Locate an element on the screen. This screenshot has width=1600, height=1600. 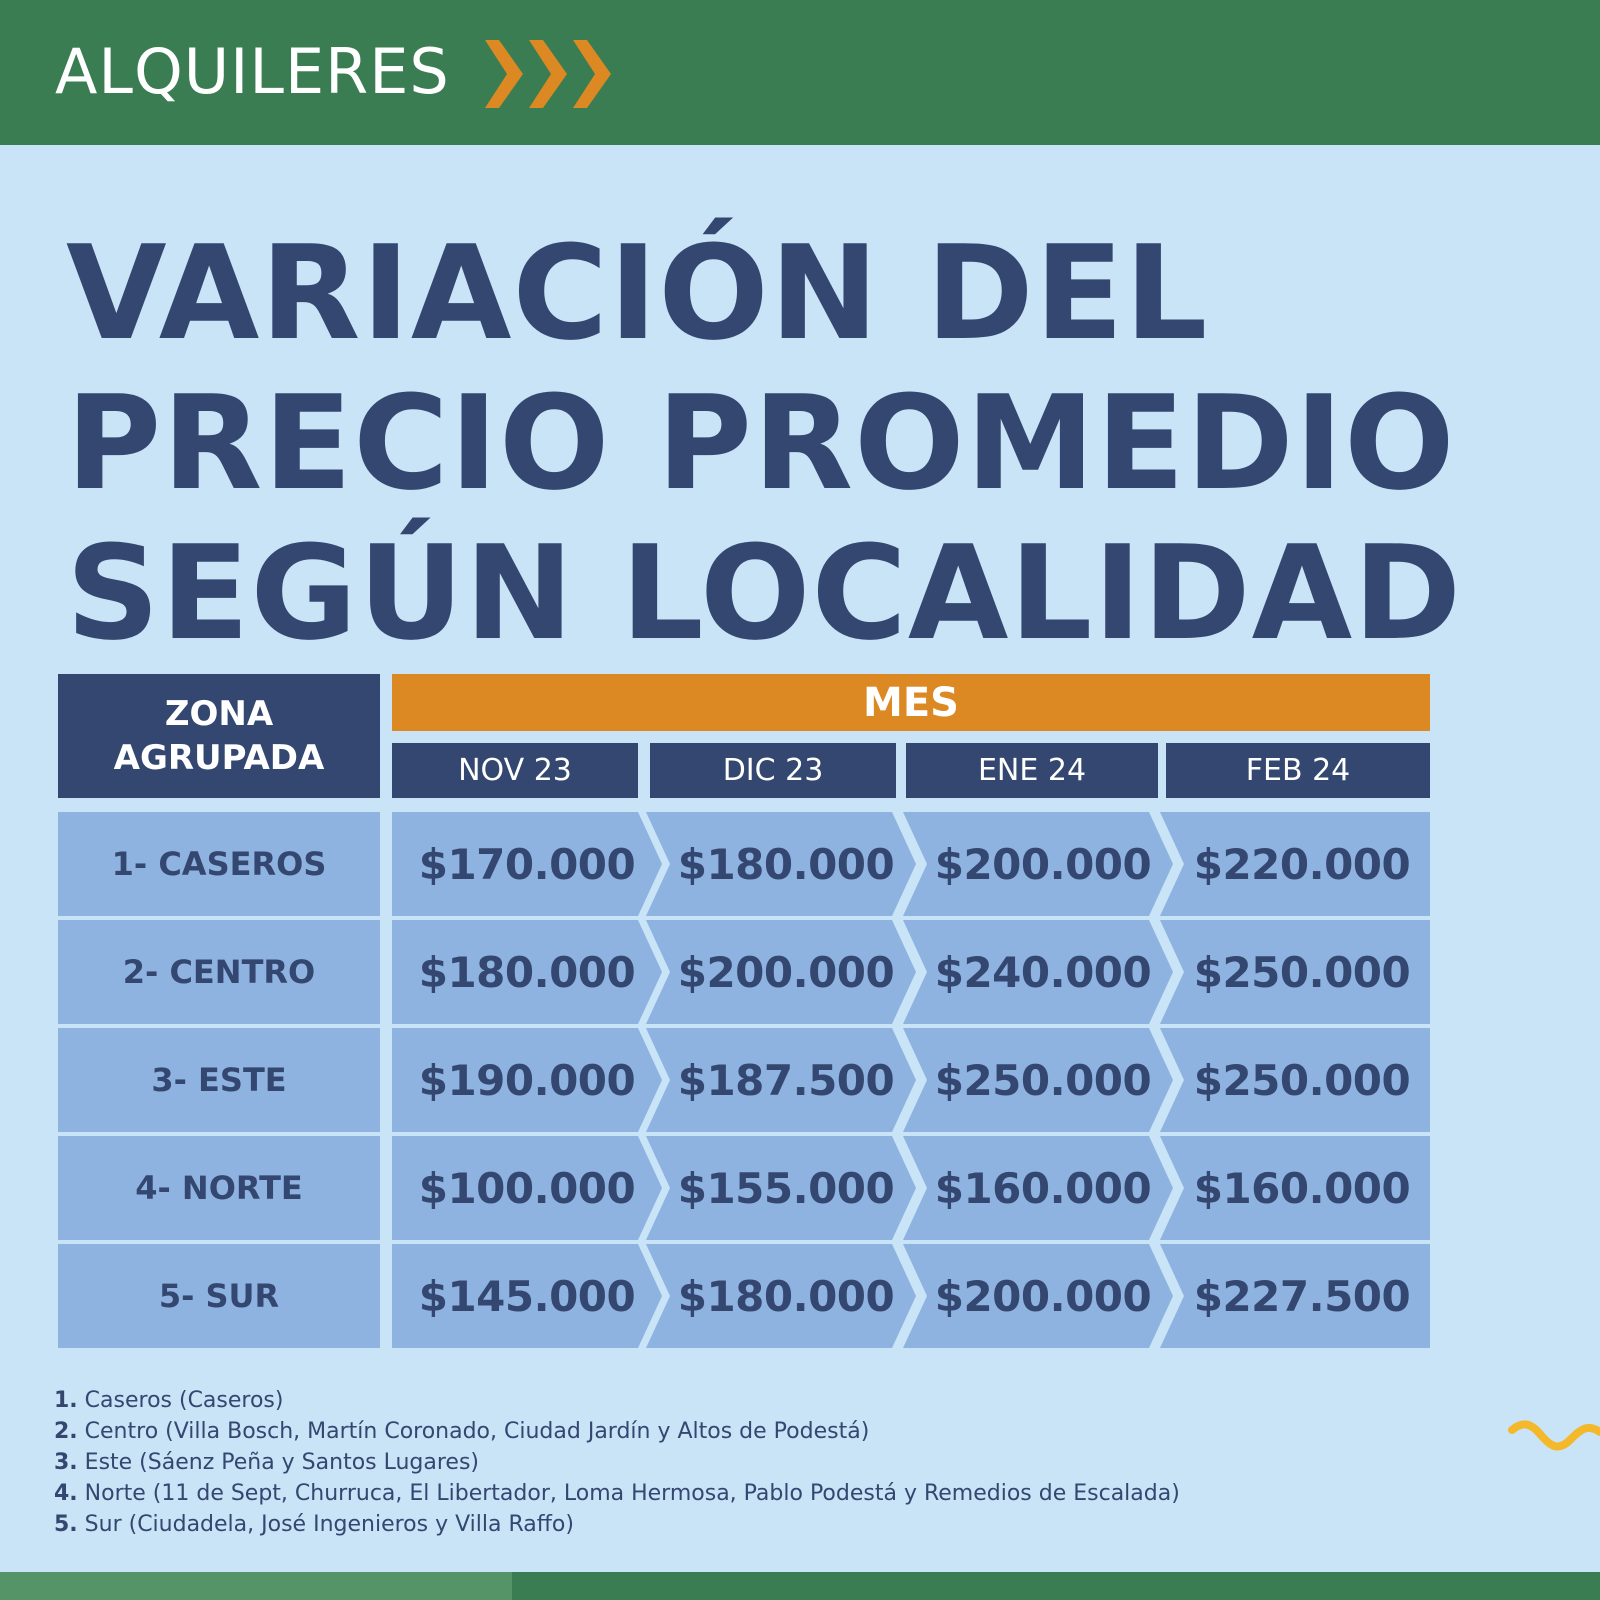
footnote-number: 5. is located at coordinates (66, 1524).